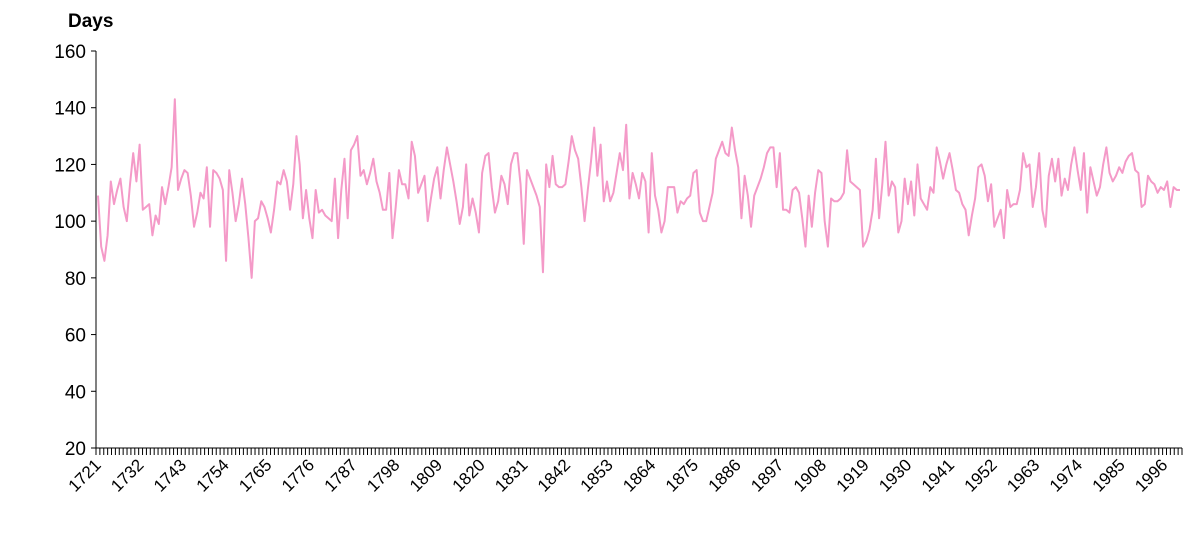 The width and height of the screenshot is (1199, 547). Describe the element at coordinates (981, 475) in the screenshot. I see `x-tick-label: 1952` at that location.